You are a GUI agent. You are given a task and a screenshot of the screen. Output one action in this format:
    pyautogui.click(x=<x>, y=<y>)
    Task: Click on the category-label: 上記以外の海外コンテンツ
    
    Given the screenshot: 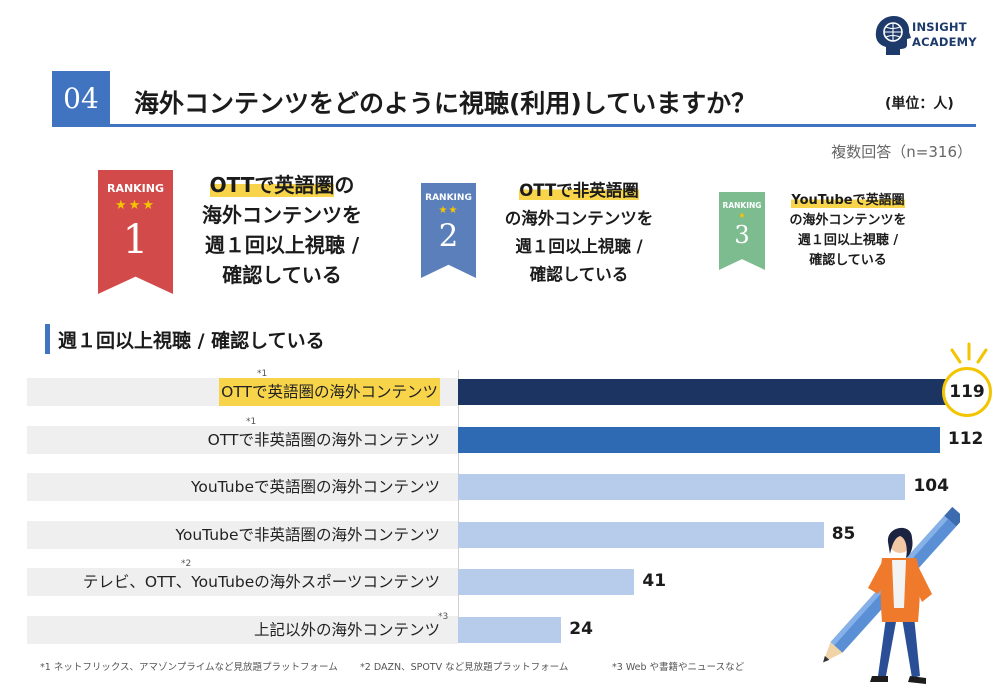 What is the action you would take?
    pyautogui.click(x=346, y=629)
    